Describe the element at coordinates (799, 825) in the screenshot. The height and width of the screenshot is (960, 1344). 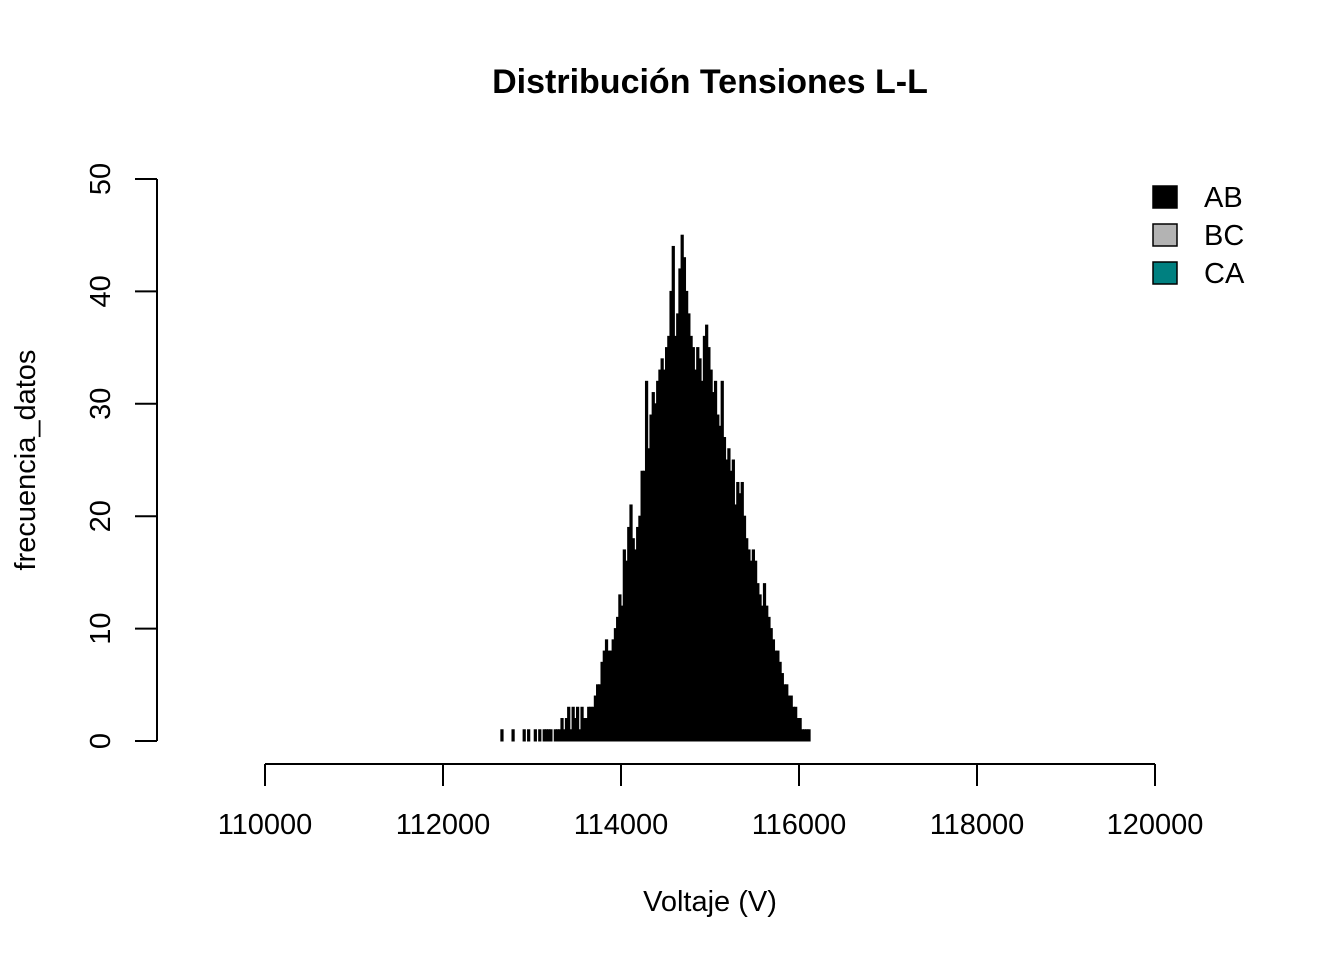
I see `x-tick-label: 116000` at that location.